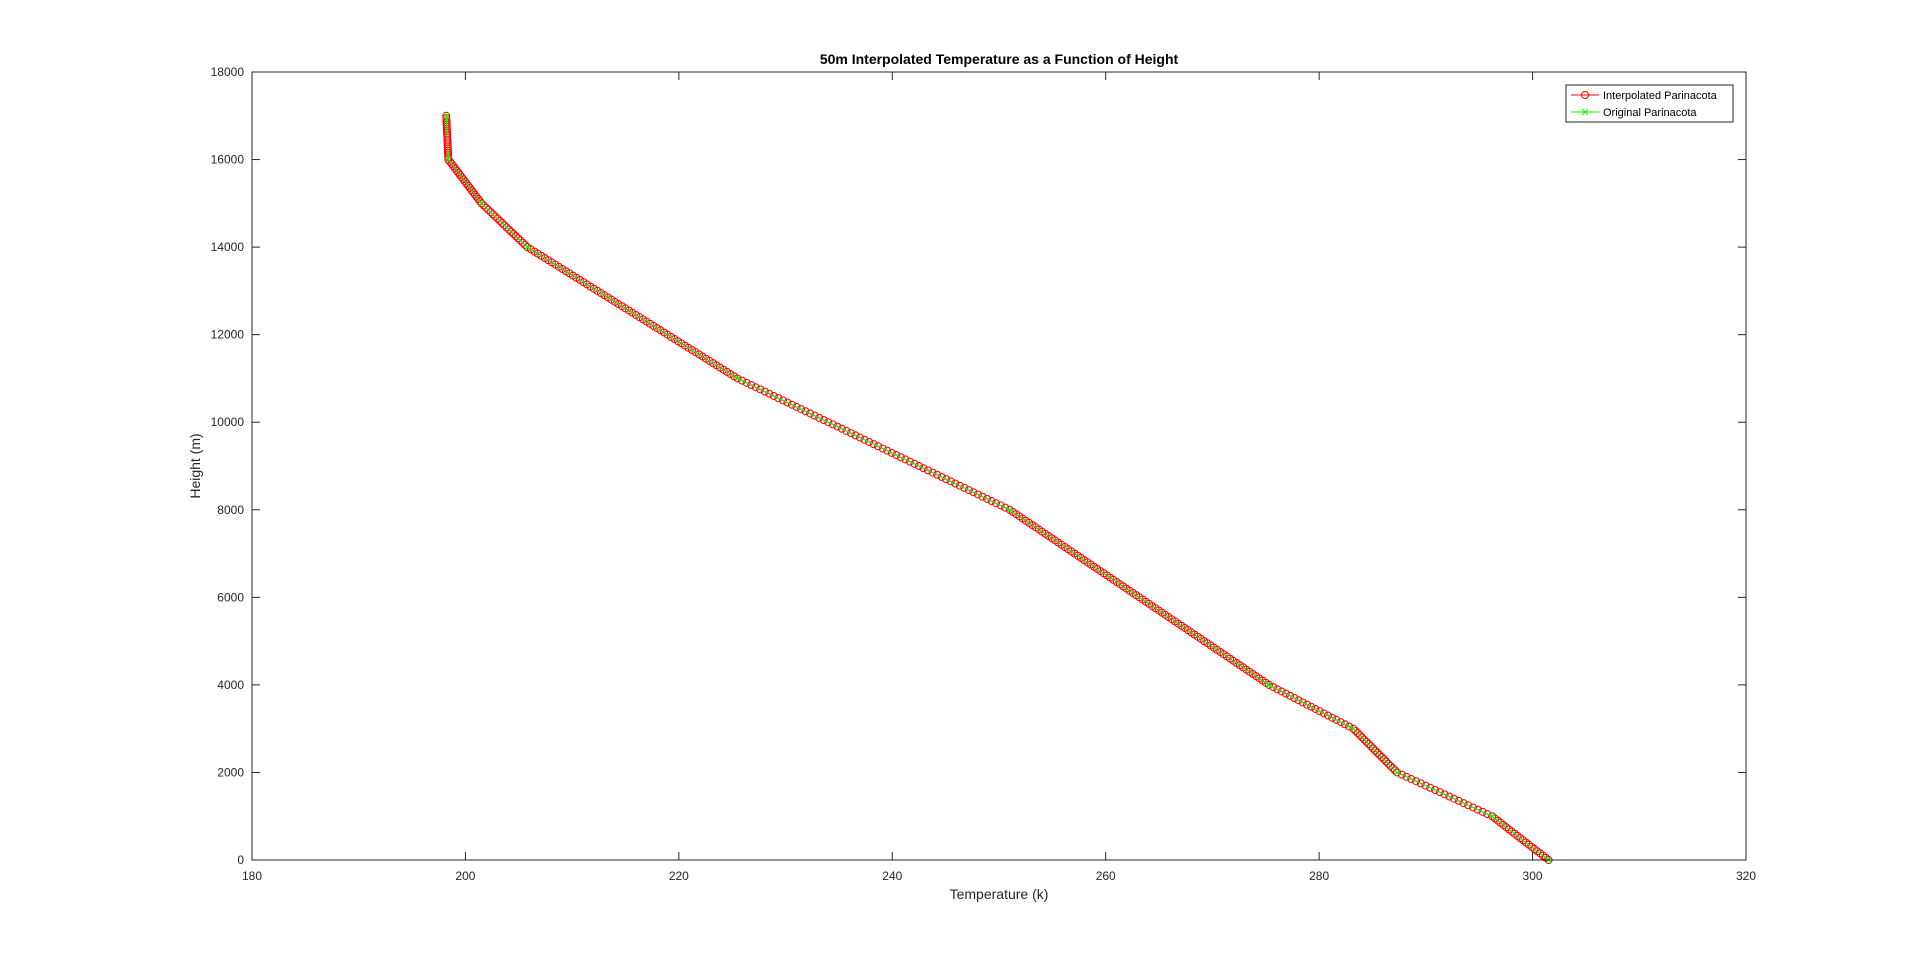  Describe the element at coordinates (1746, 876) in the screenshot. I see `x-tick-label: 320` at that location.